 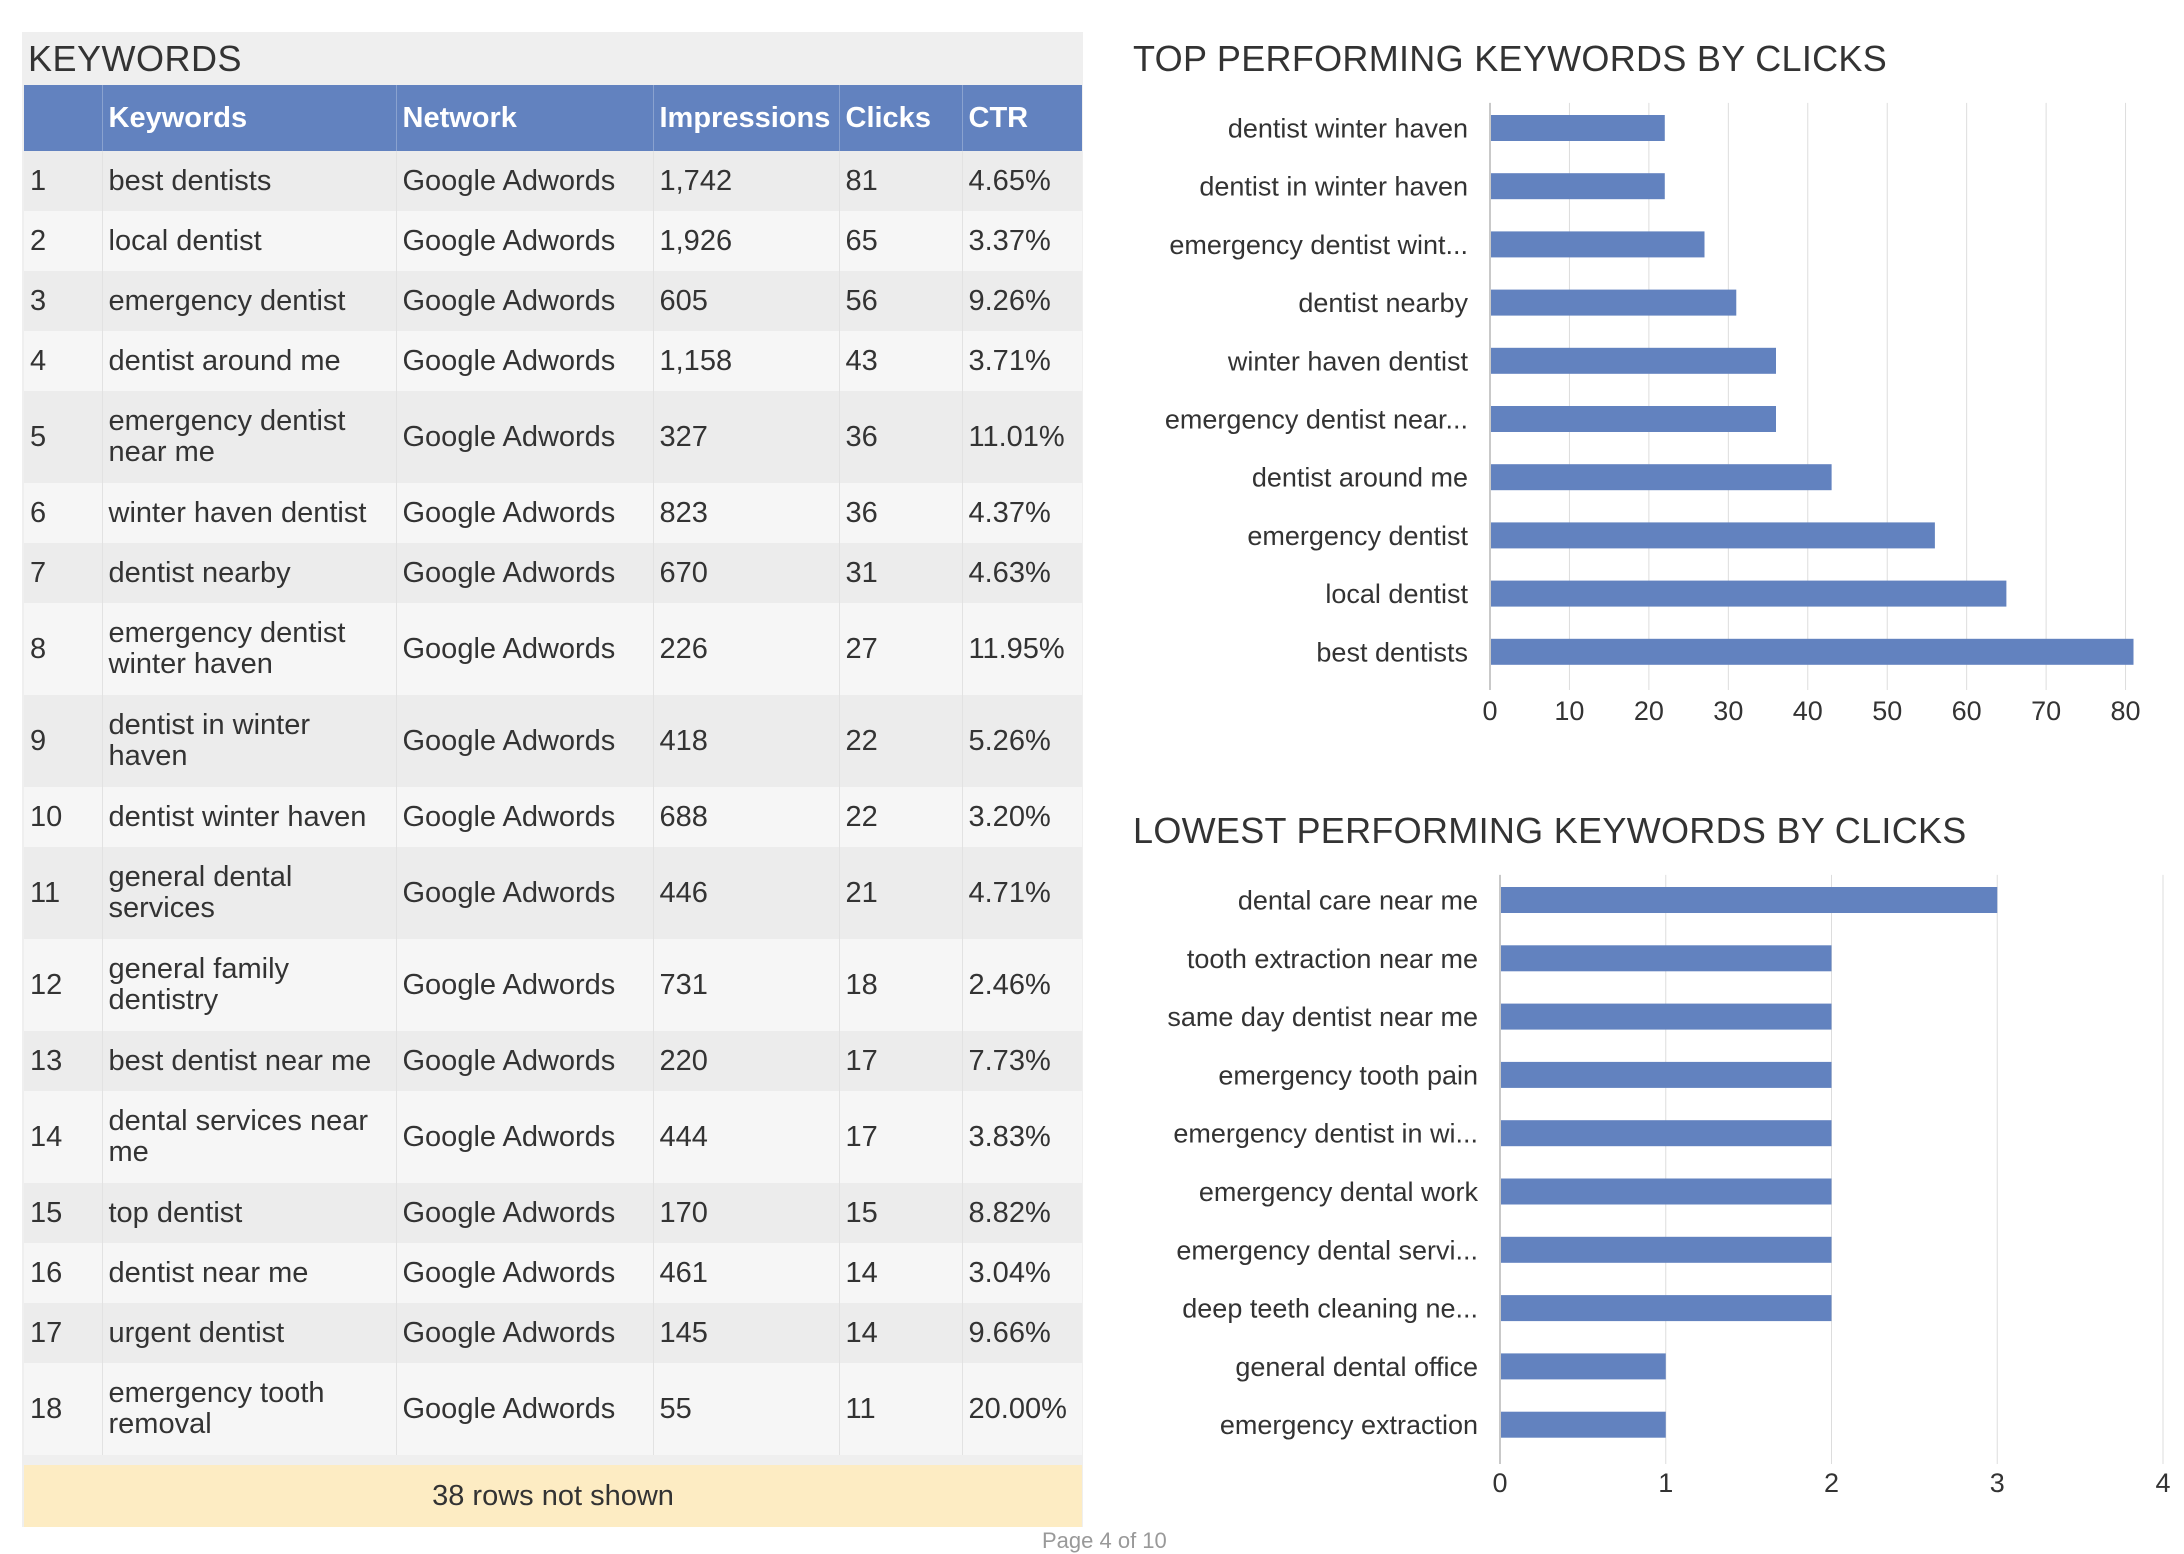 I want to click on category-label: emergency extraction, so click(x=1349, y=1425).